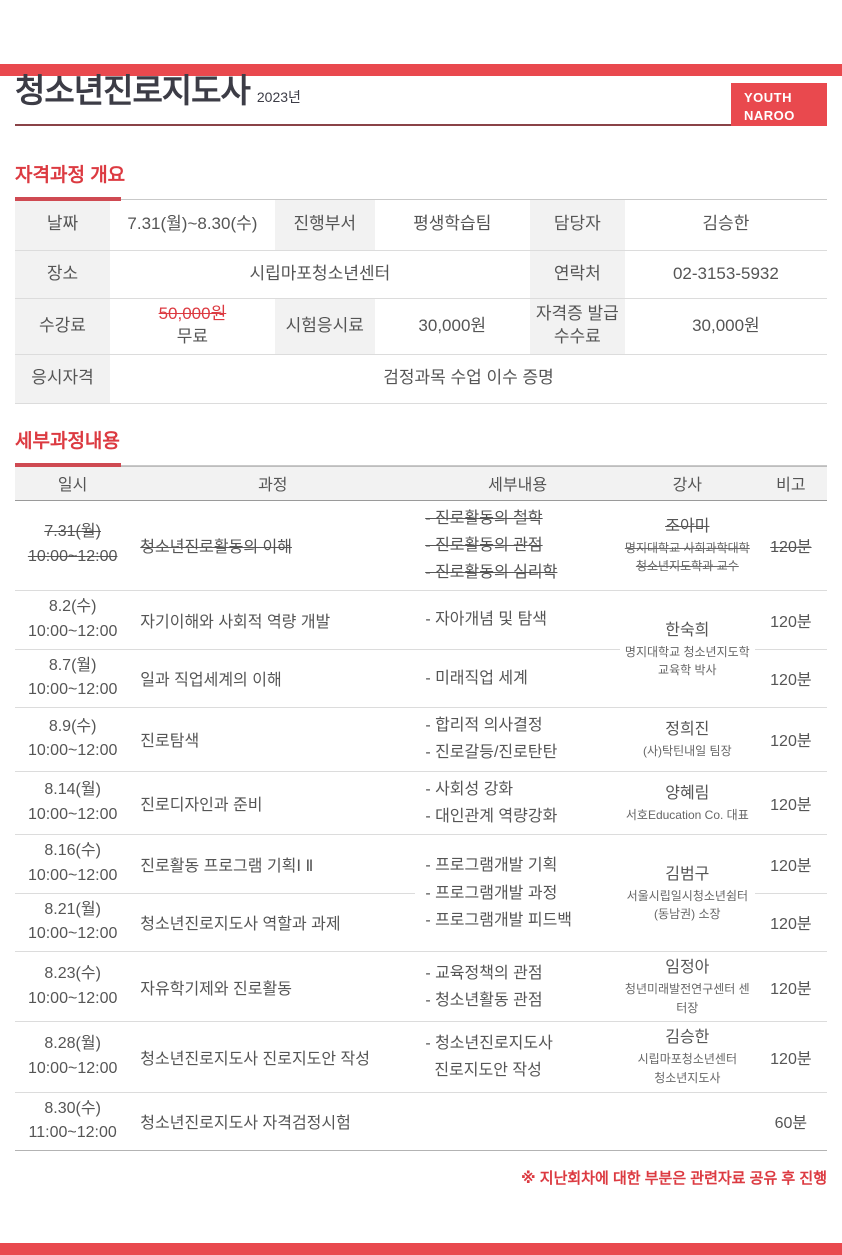  Describe the element at coordinates (517, 739) in the screenshot. I see `session-details: - 합리적 의사결정 - 진로갈등/진로탄탄` at that location.